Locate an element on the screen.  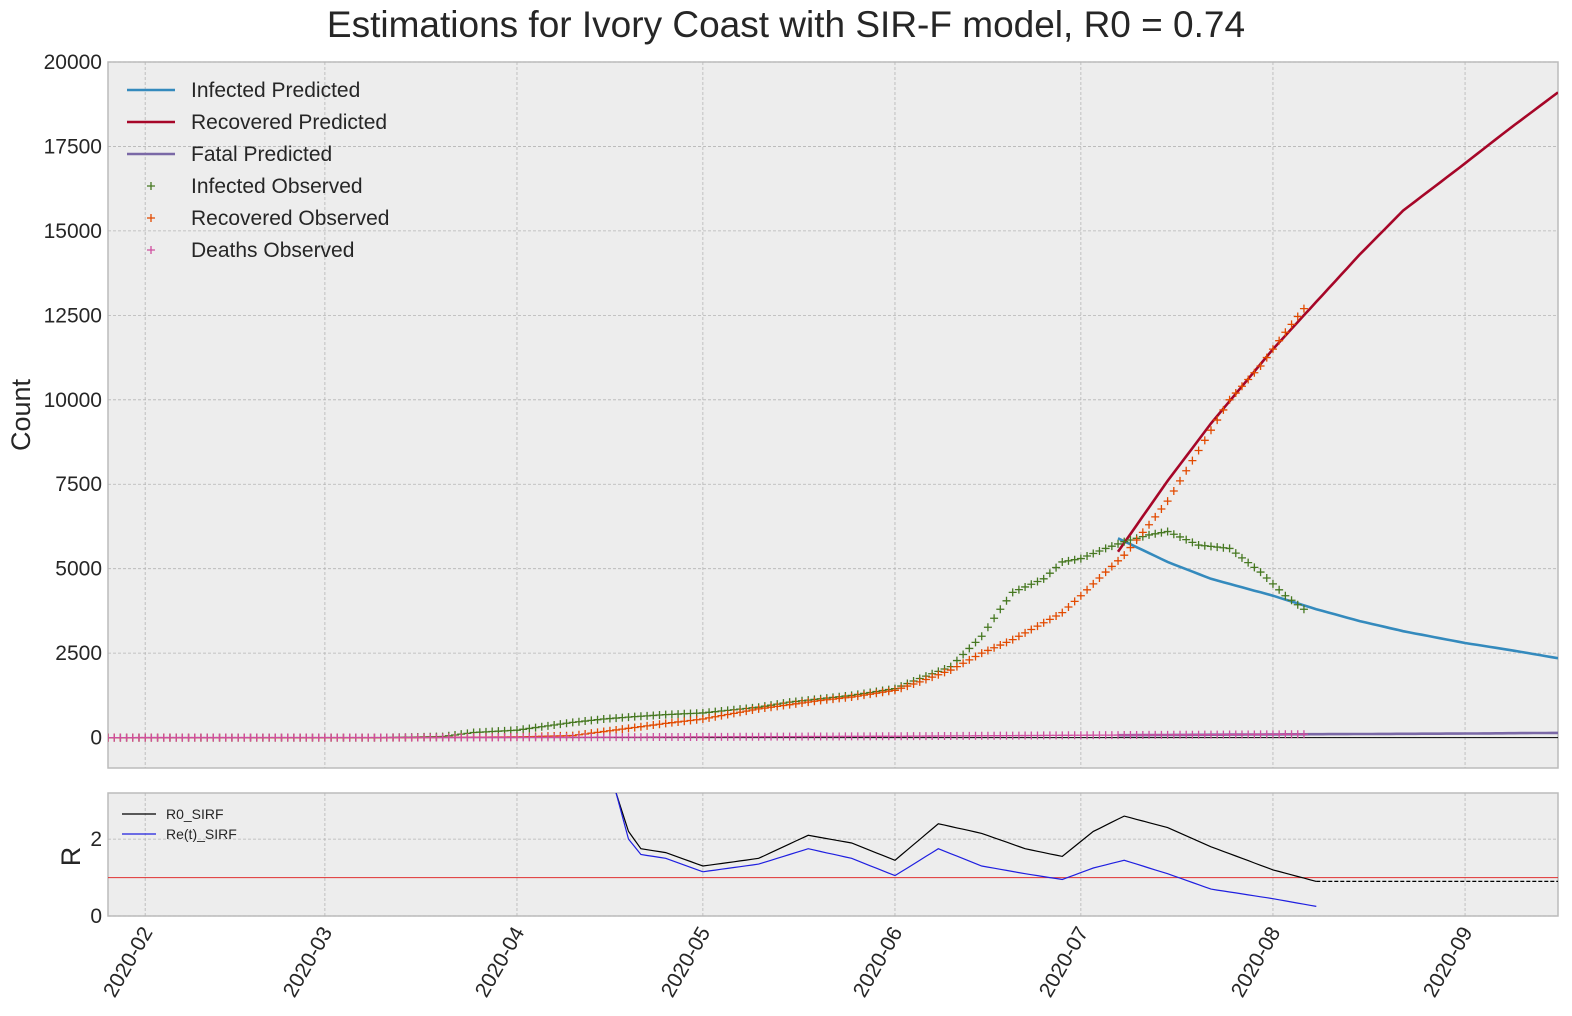
y-tick-label-top: 10000 is located at coordinates (73, 400).